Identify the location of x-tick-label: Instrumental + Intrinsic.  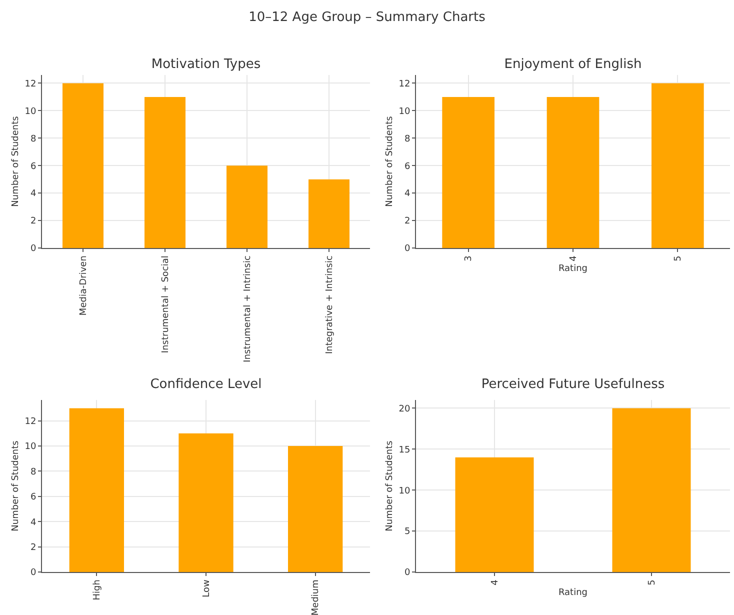
(247, 309).